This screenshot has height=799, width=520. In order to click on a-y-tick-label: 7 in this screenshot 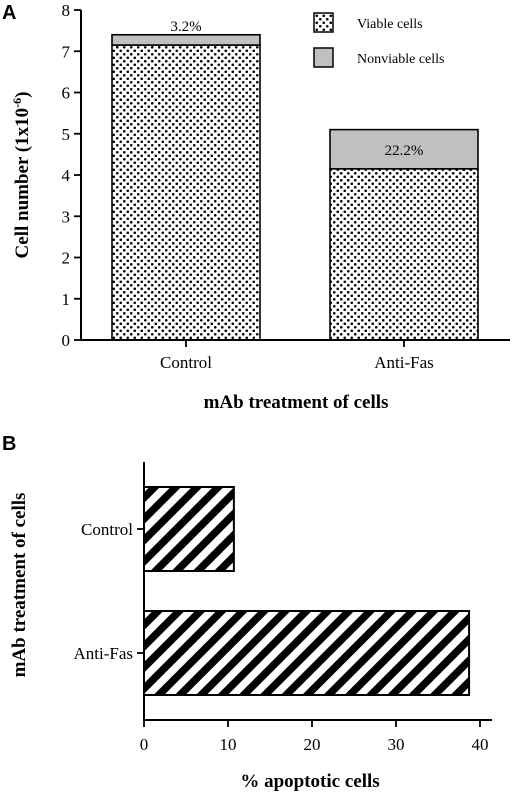, I will do `click(66, 51)`.